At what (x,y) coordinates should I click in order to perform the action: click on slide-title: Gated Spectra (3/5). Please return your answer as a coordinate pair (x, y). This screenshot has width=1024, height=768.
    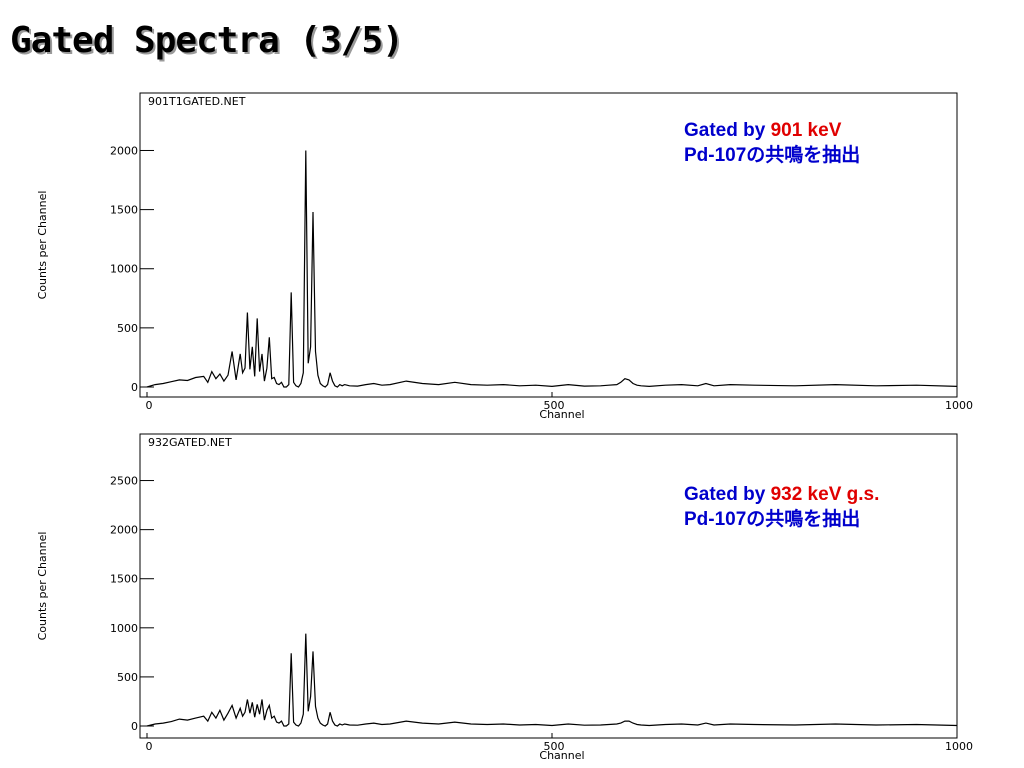
    Looking at the image, I should click on (207, 40).